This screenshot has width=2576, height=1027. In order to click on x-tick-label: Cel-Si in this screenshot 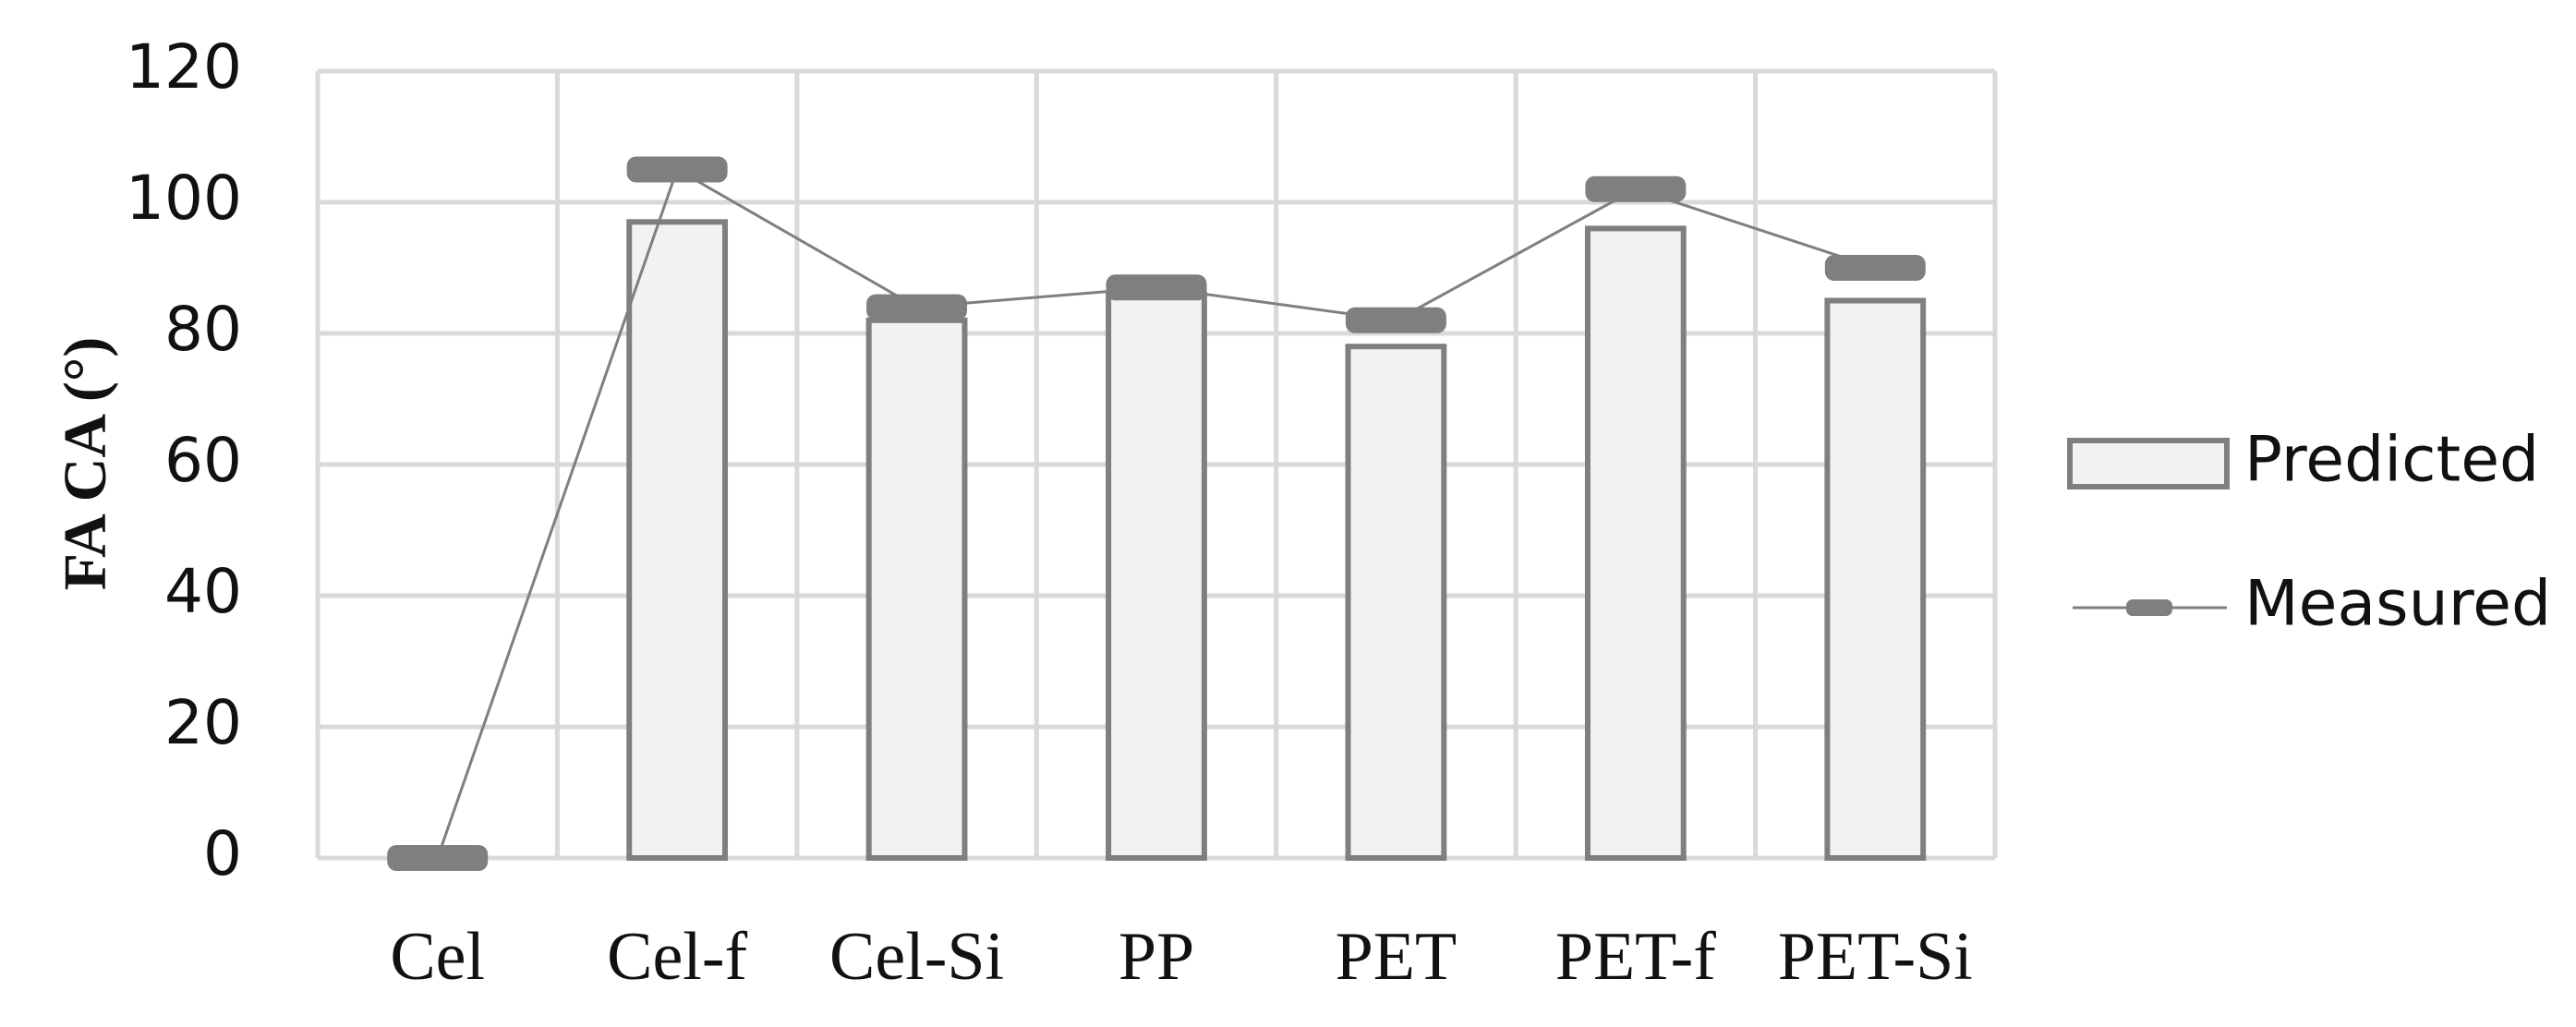, I will do `click(916, 957)`.